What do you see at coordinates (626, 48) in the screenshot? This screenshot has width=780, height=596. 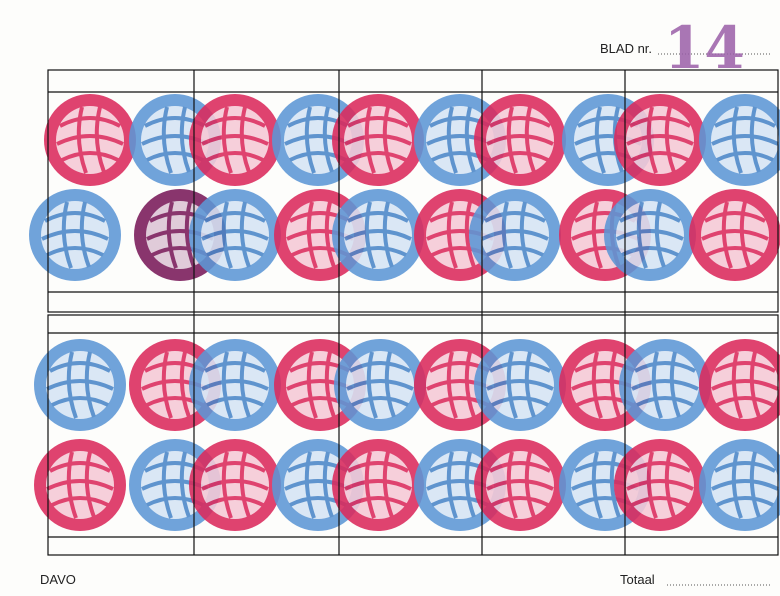 I see `sheet-label: BLAD nr.` at bounding box center [626, 48].